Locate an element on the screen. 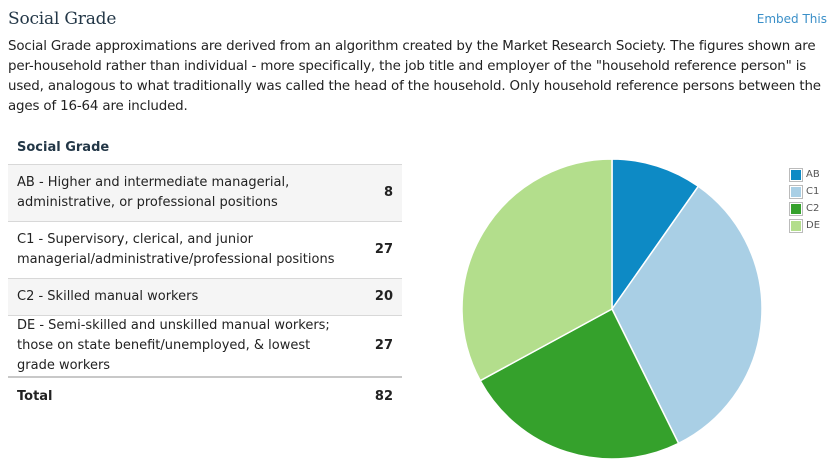  total-label: Total is located at coordinates (176, 396).